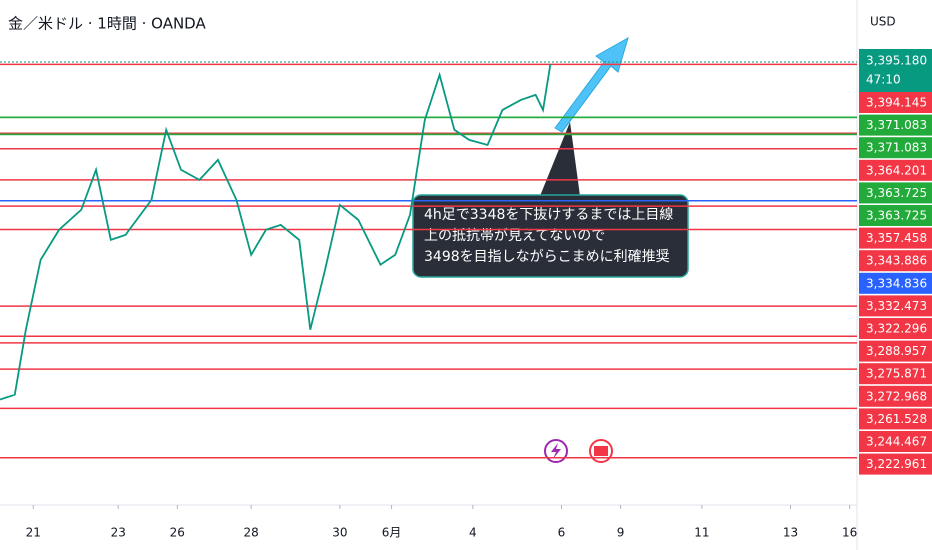  Describe the element at coordinates (849, 533) in the screenshot. I see `x-tick-label: 16` at that location.